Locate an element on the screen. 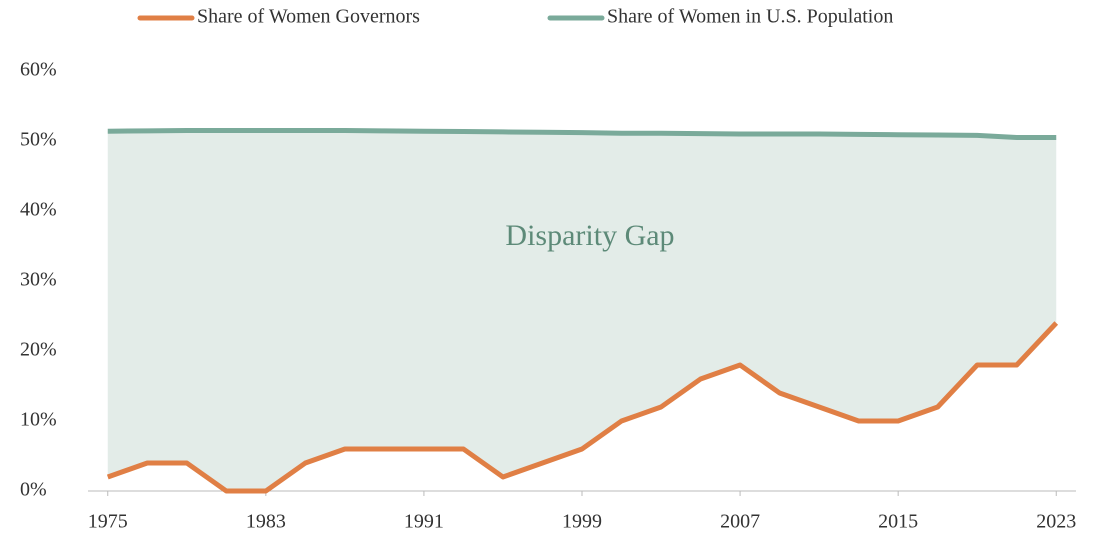  y-tick-label: 30% is located at coordinates (38, 280).